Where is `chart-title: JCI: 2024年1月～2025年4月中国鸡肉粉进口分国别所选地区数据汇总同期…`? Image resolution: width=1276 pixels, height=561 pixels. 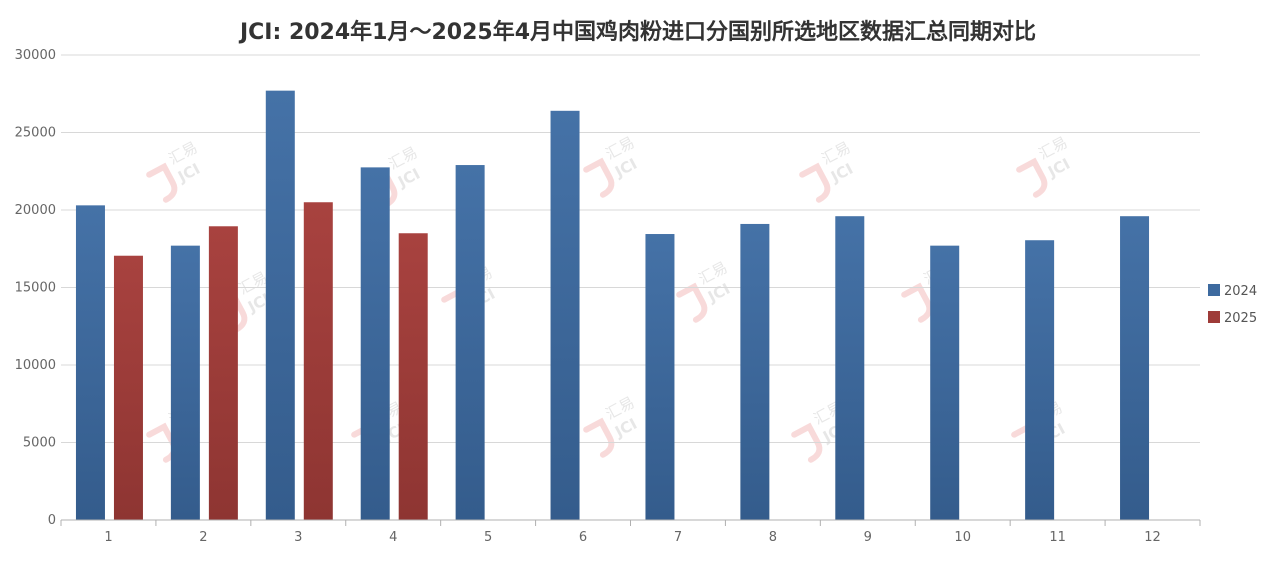
chart-title: JCI: 2024年1月～2025年4月中国鸡肉粉进口分国别所选地区数据汇总同期… is located at coordinates (638, 32).